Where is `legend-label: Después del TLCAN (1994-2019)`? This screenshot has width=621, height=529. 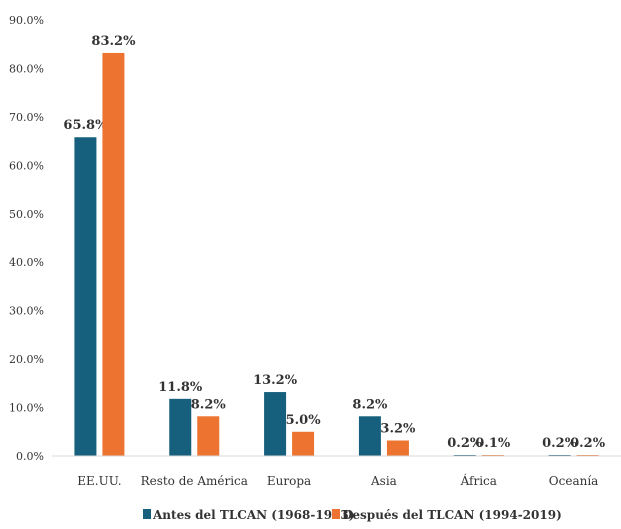 legend-label: Después del TLCAN (1994-2019) is located at coordinates (452, 515).